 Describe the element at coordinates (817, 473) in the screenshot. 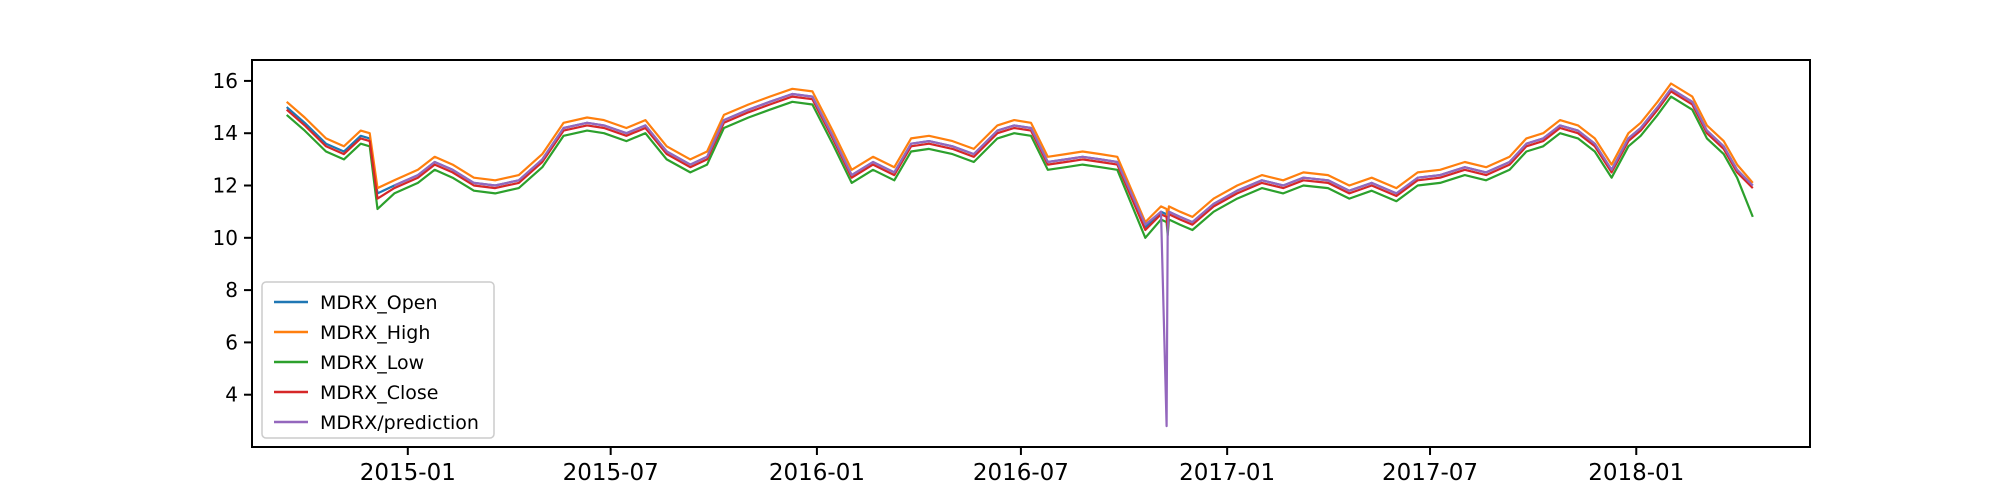

I see `x-tick-label: 2016-01` at that location.